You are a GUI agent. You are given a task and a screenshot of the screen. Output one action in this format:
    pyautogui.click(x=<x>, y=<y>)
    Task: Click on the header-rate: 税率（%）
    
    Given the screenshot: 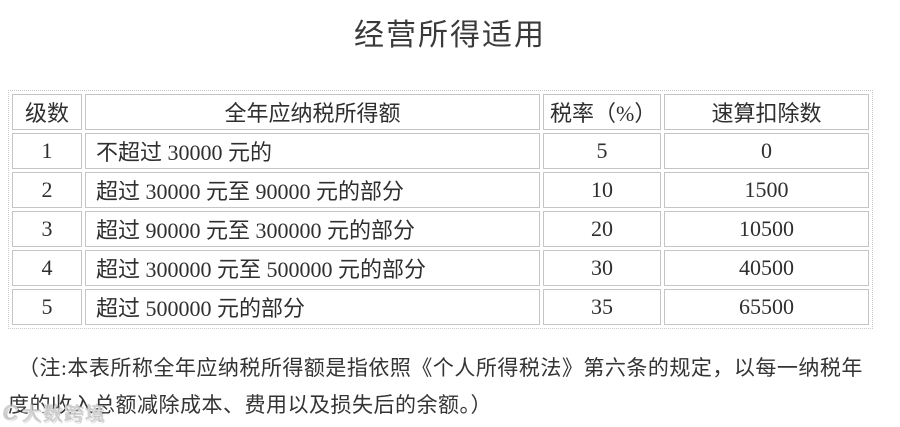 What is the action you would take?
    pyautogui.click(x=602, y=112)
    